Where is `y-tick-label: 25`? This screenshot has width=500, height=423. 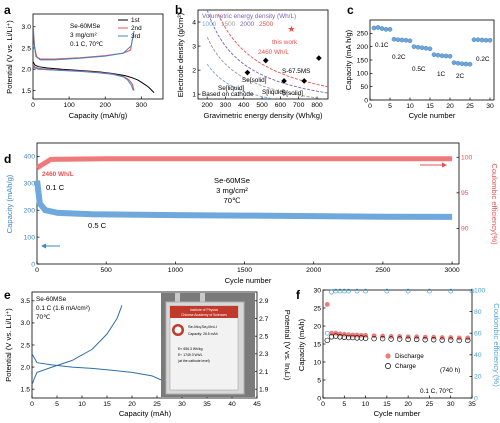 y-tick-label: 25 is located at coordinates (317, 308).